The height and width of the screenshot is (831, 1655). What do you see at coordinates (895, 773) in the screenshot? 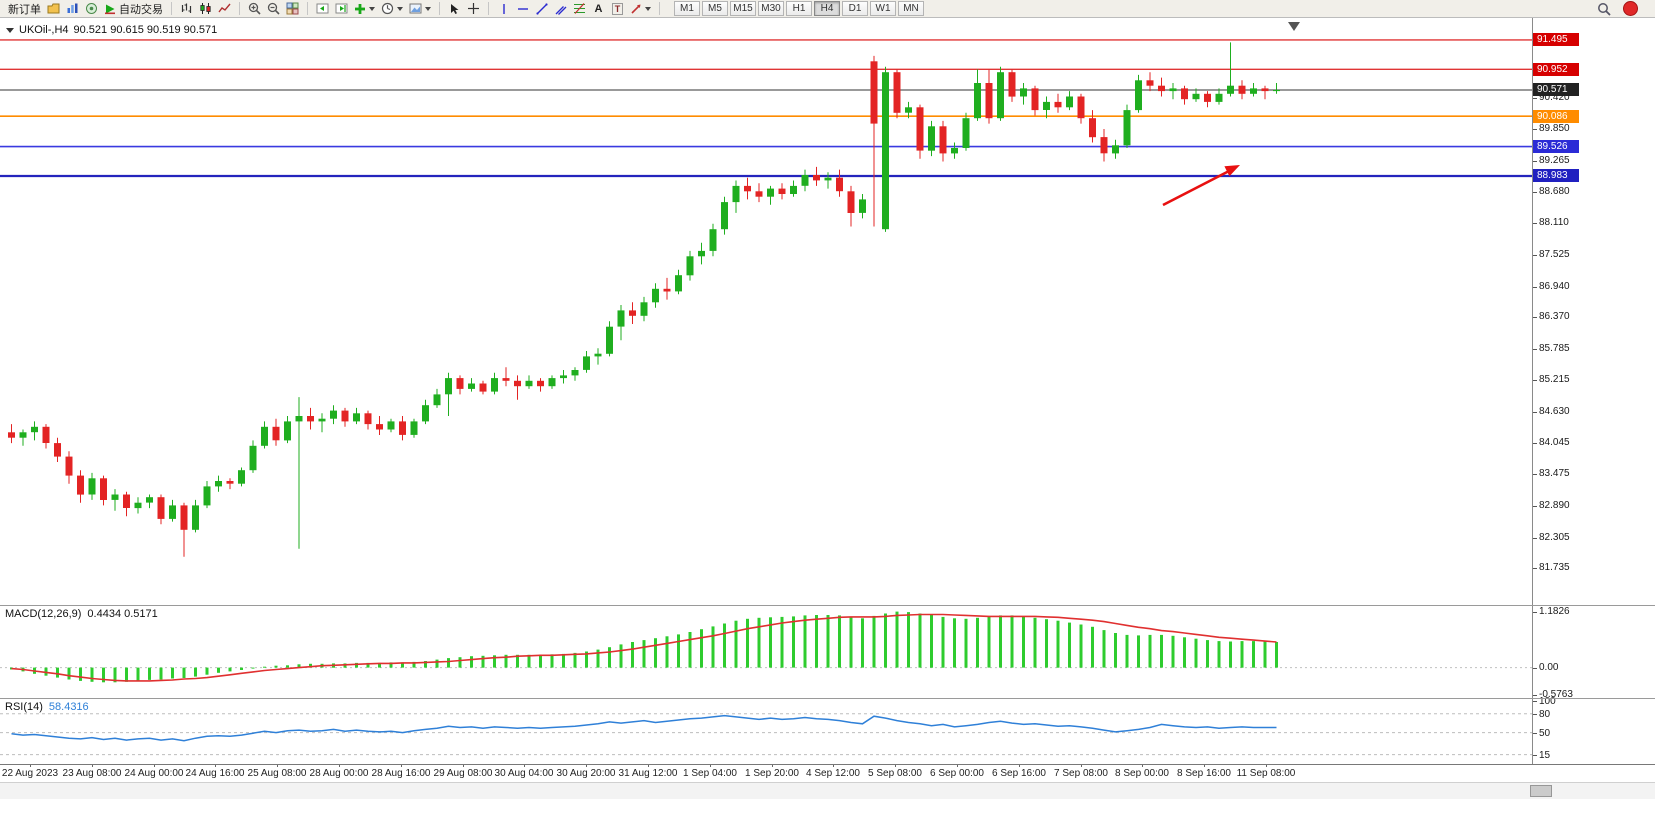
I see `time-label: 5 Sep 08:00` at bounding box center [895, 773].